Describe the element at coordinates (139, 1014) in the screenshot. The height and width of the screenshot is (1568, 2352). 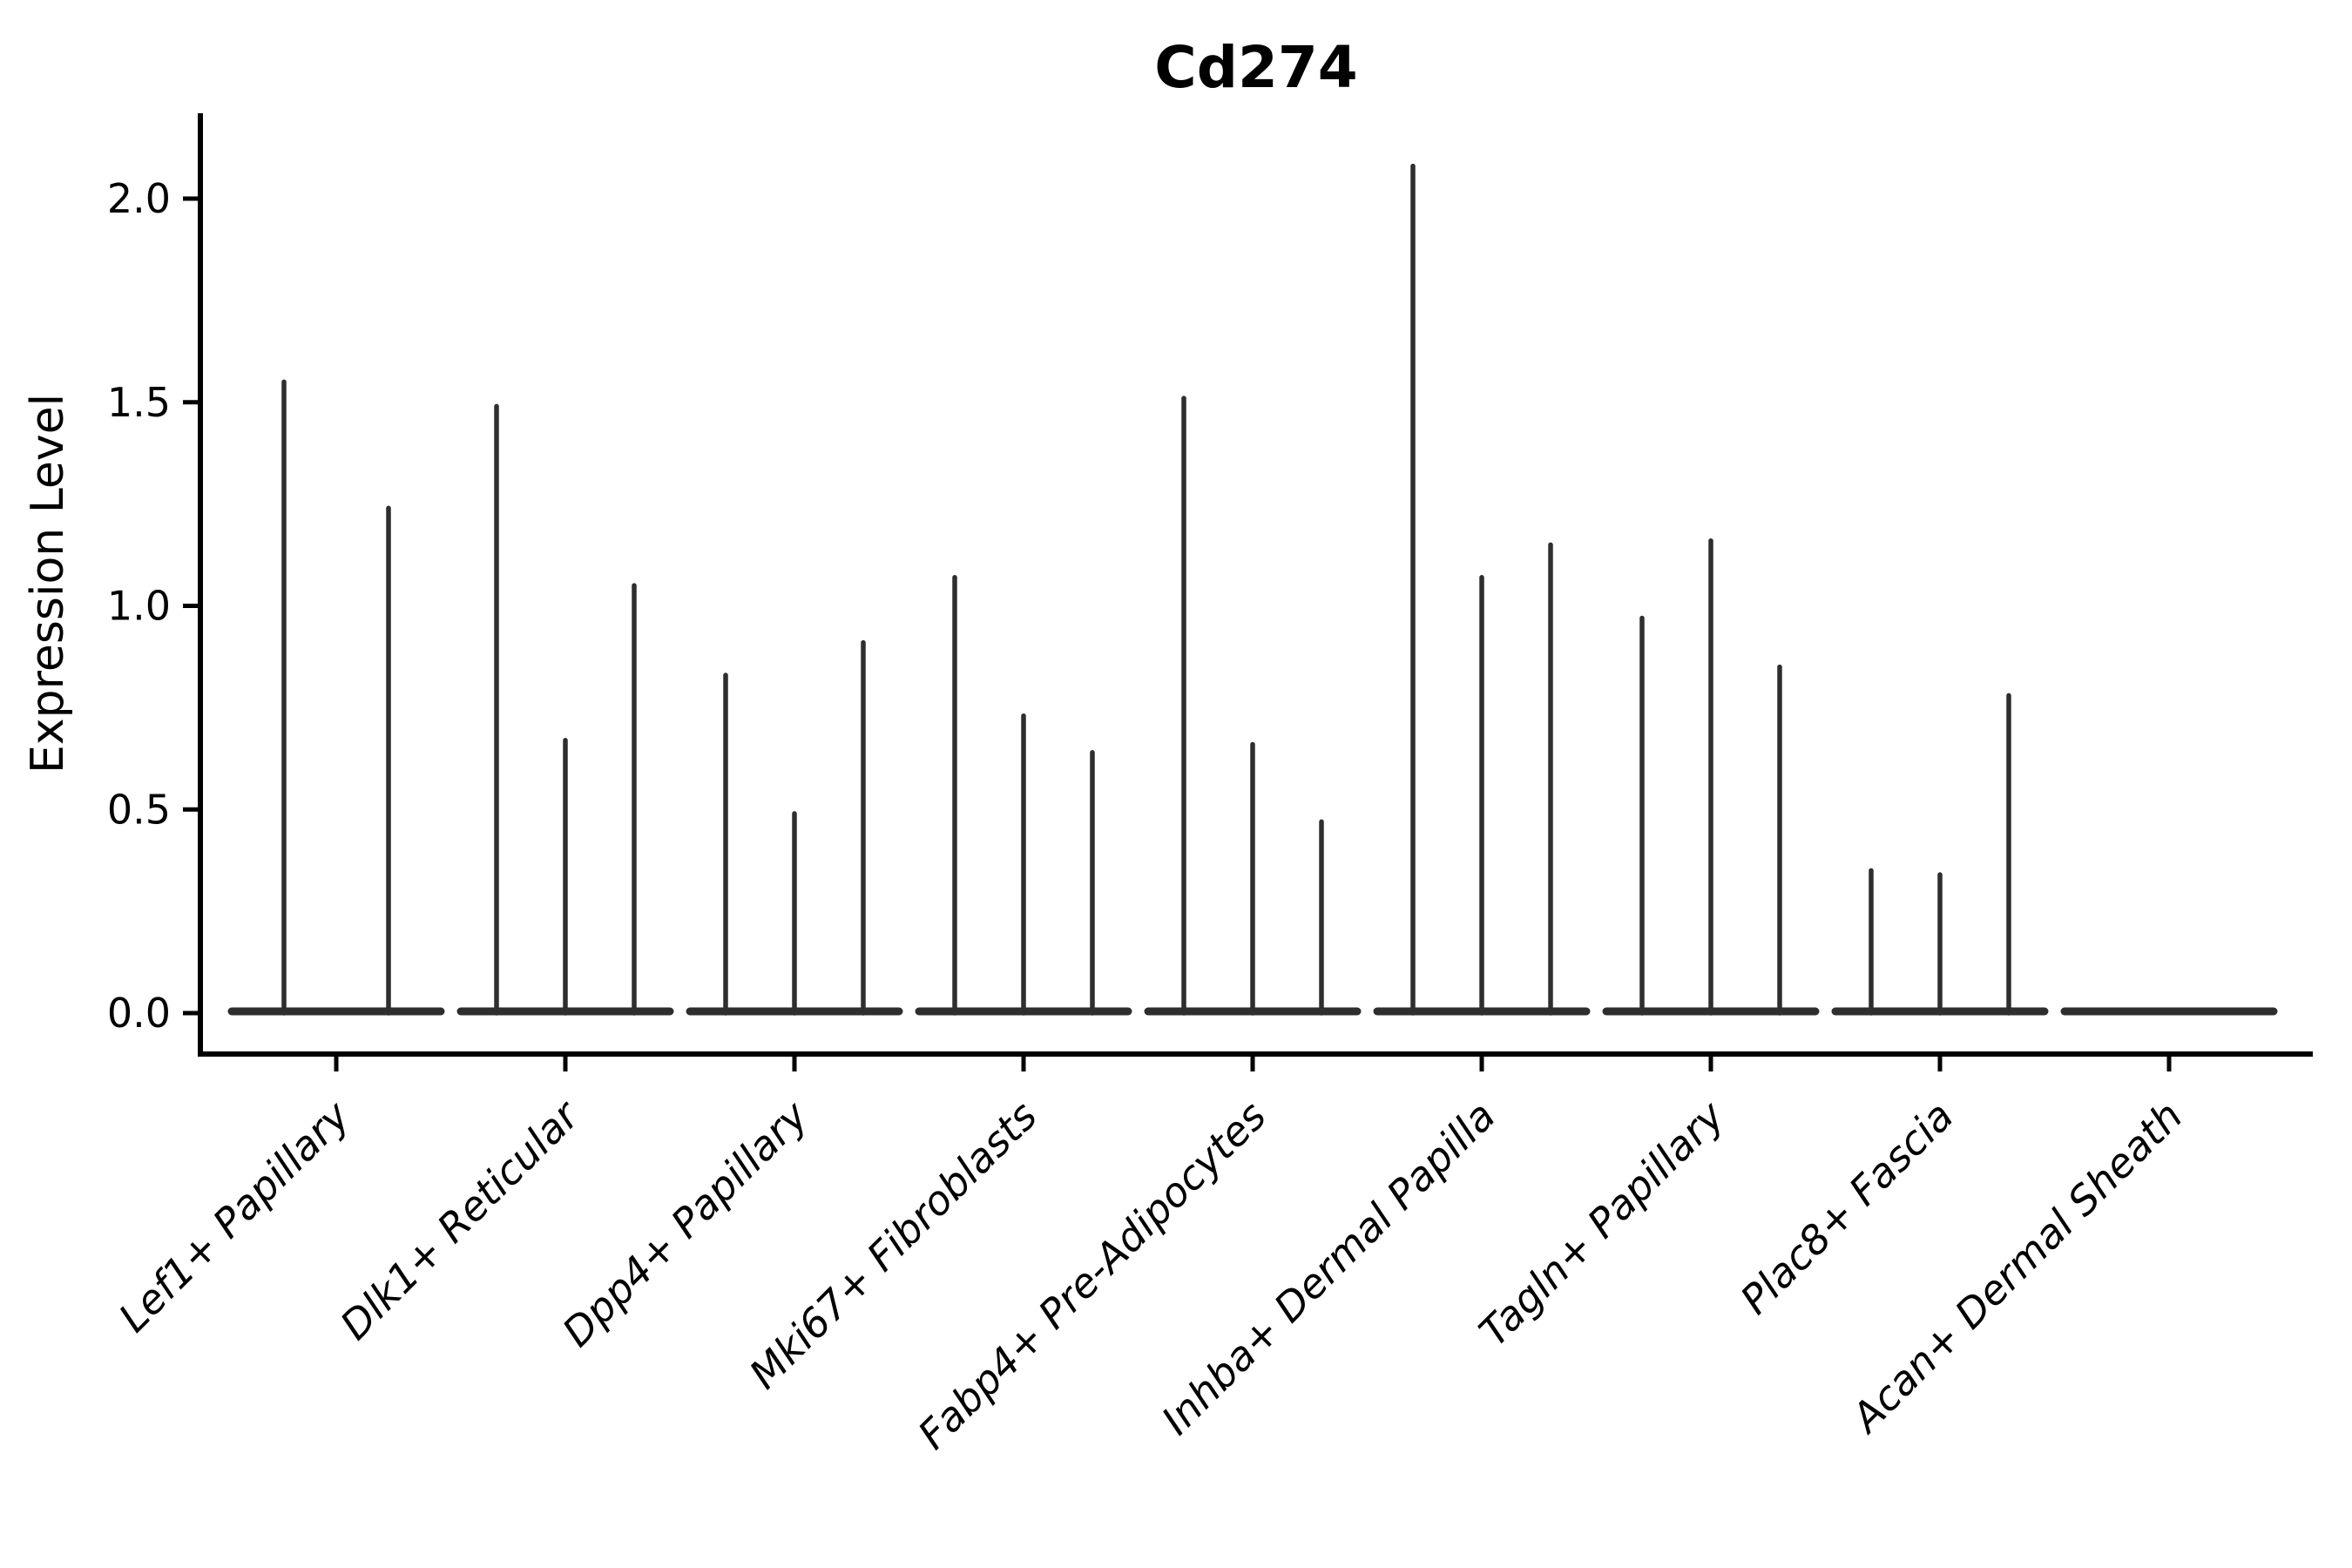
I see `y-tick-label: 0.0` at that location.